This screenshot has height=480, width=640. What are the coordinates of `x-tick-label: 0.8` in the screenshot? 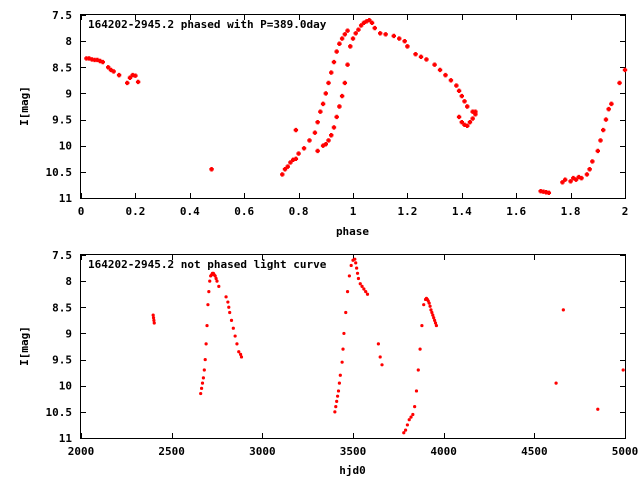 It's located at (299, 211).